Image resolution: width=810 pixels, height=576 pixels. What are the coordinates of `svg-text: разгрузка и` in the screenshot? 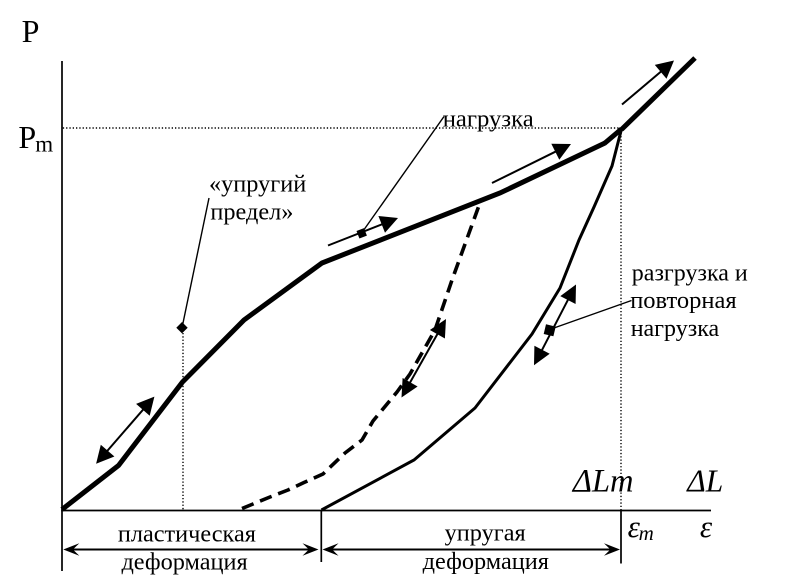 It's located at (690, 274).